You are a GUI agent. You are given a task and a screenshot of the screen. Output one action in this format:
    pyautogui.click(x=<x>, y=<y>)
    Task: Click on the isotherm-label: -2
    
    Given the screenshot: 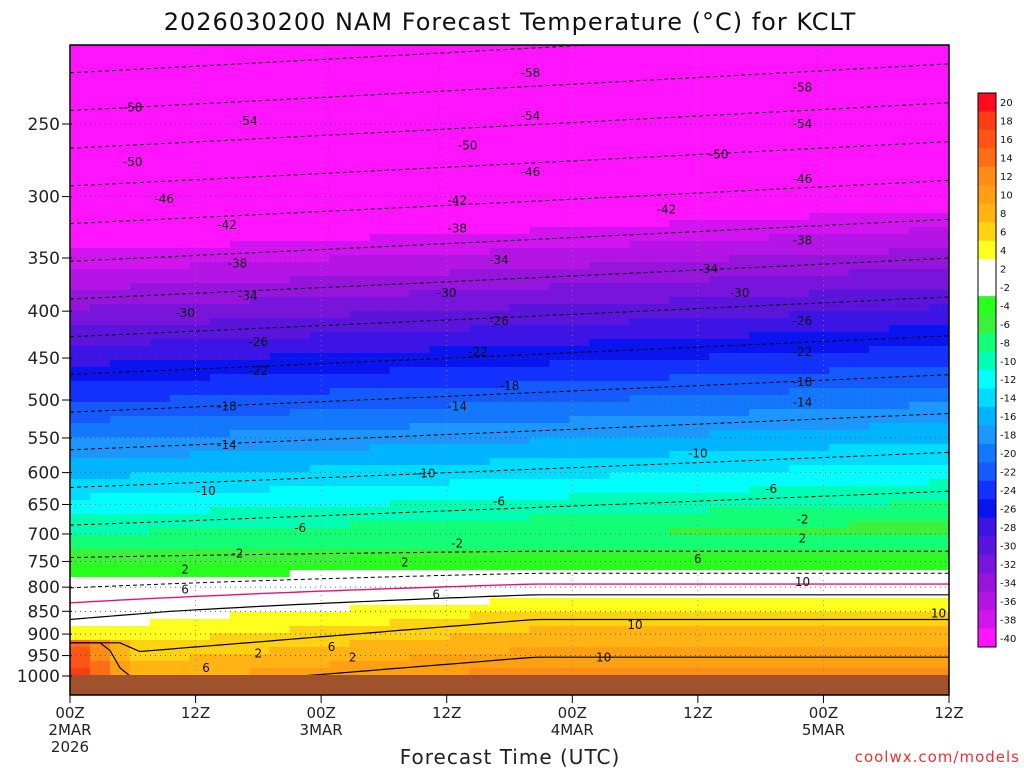 What is the action you would take?
    pyautogui.click(x=237, y=553)
    